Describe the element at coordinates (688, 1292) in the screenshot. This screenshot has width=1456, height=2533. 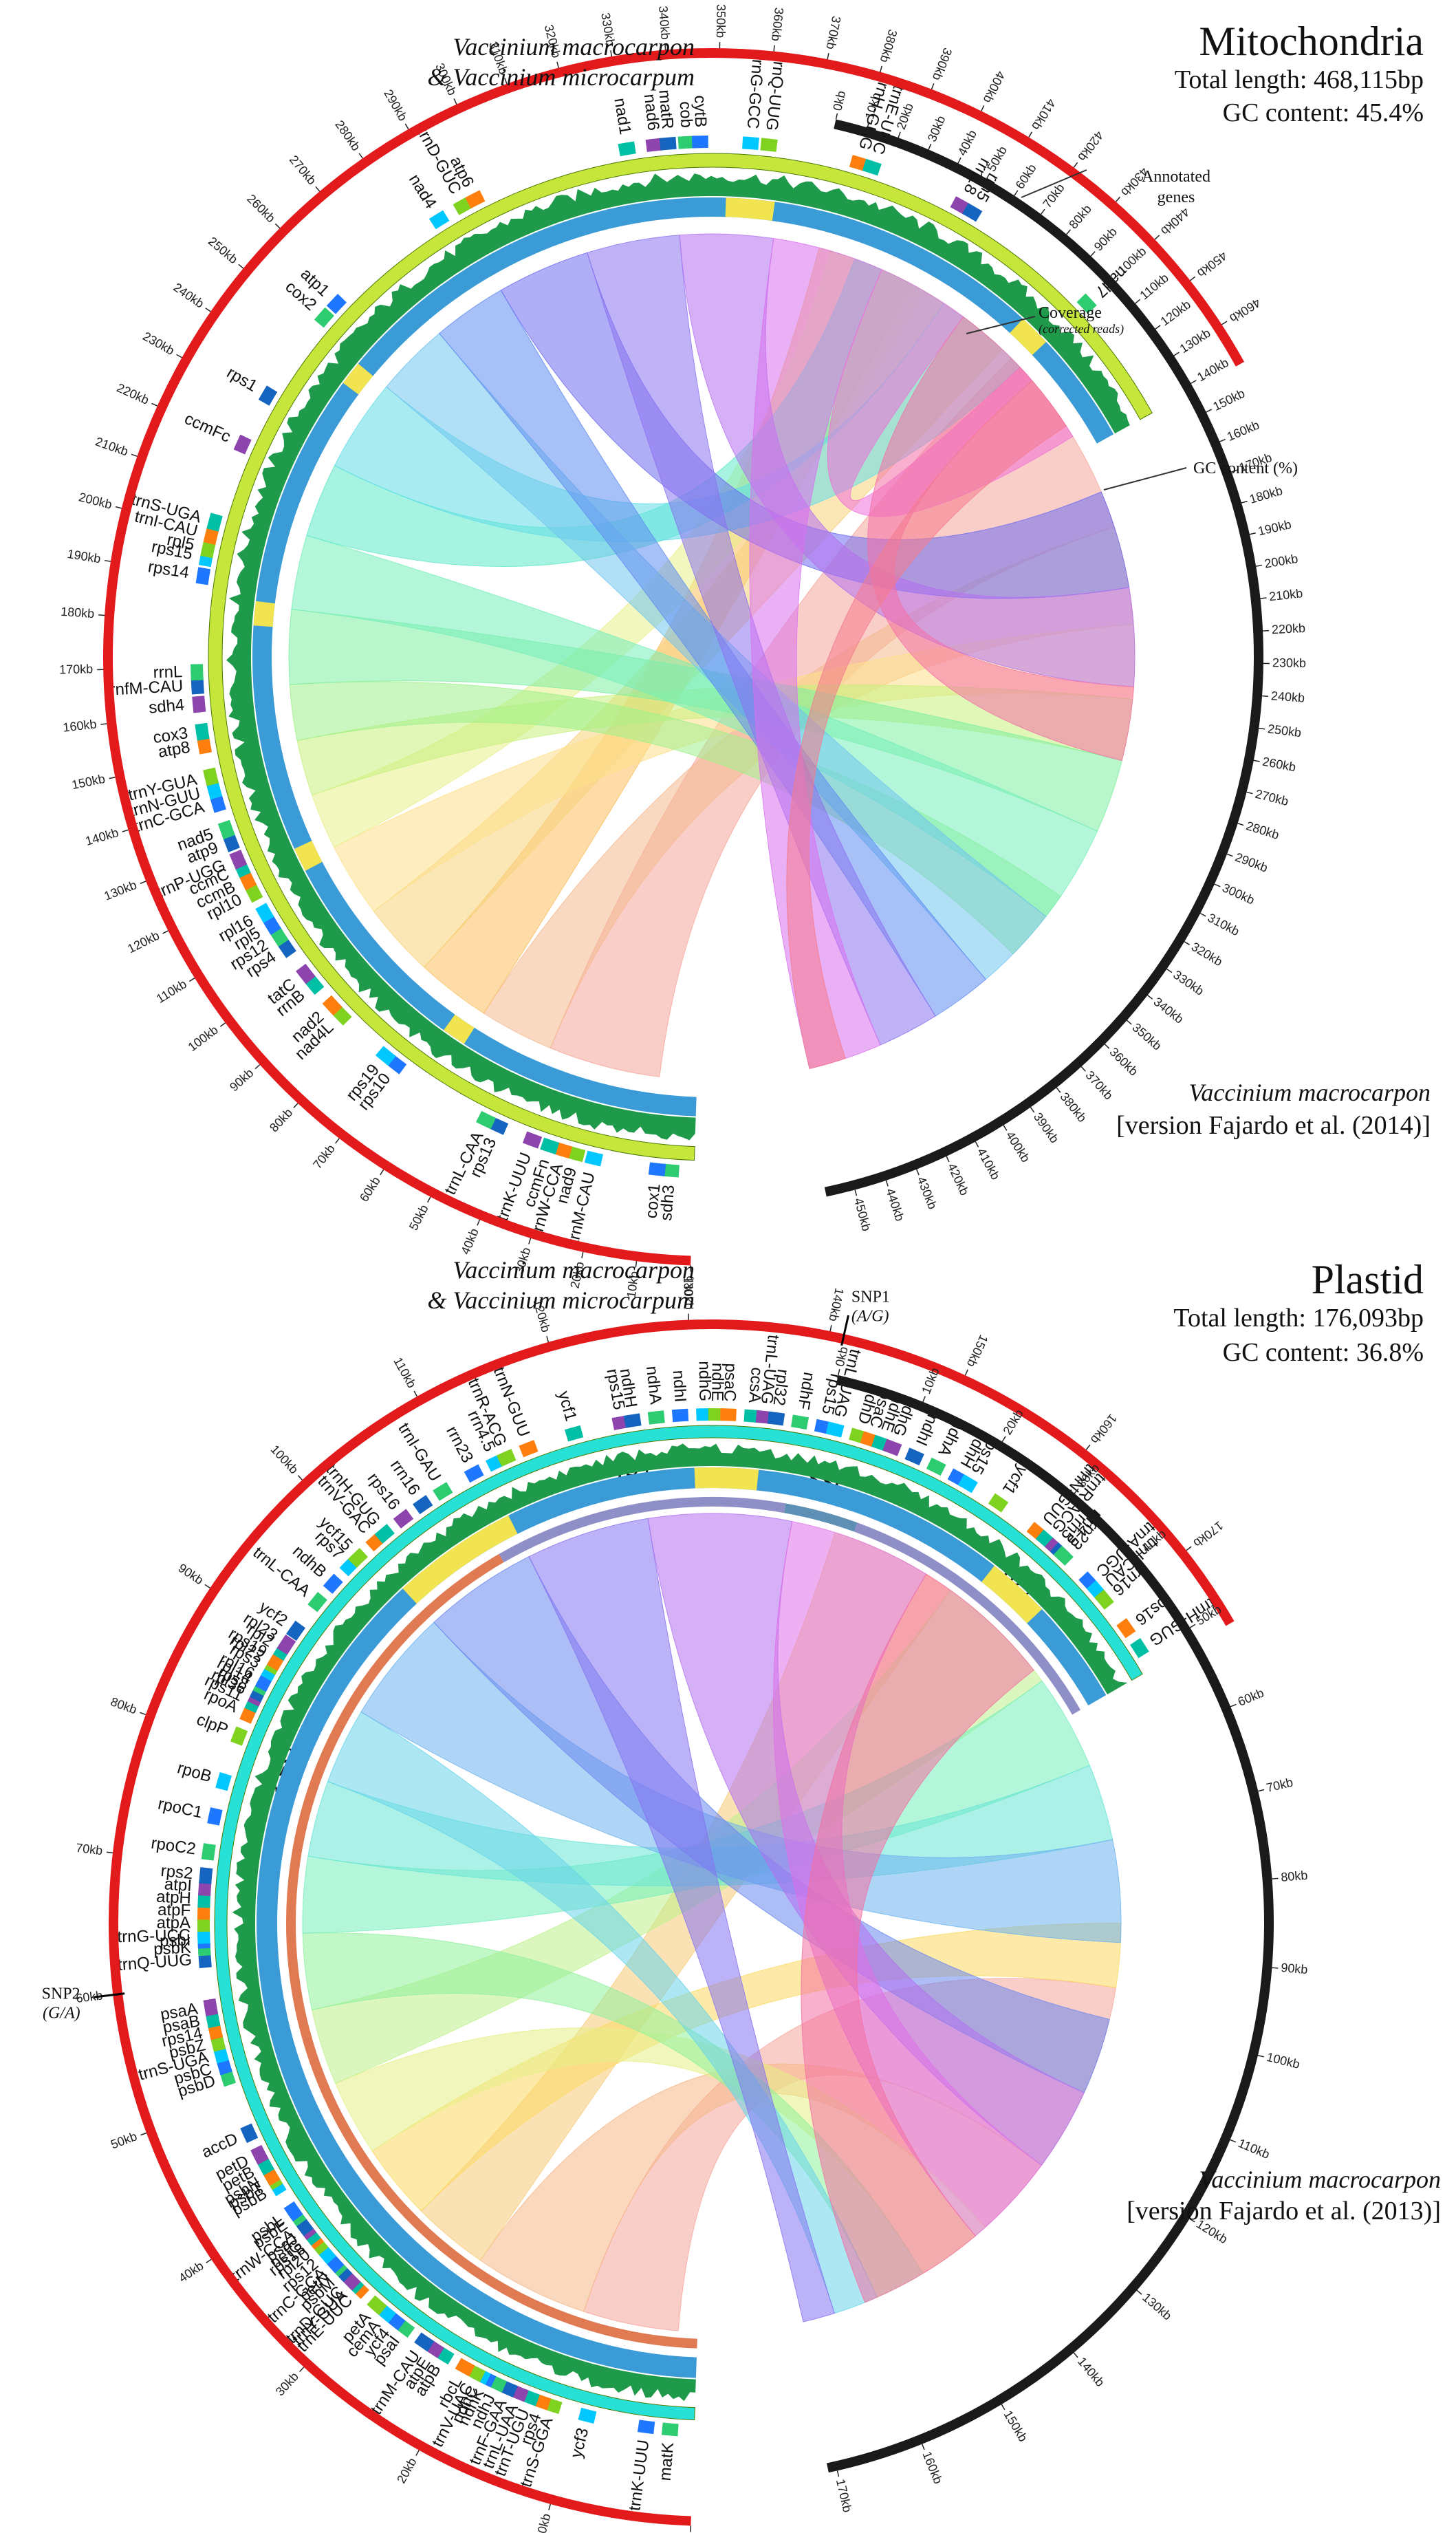
I see `plastid-query-tick-label: 130kb` at that location.